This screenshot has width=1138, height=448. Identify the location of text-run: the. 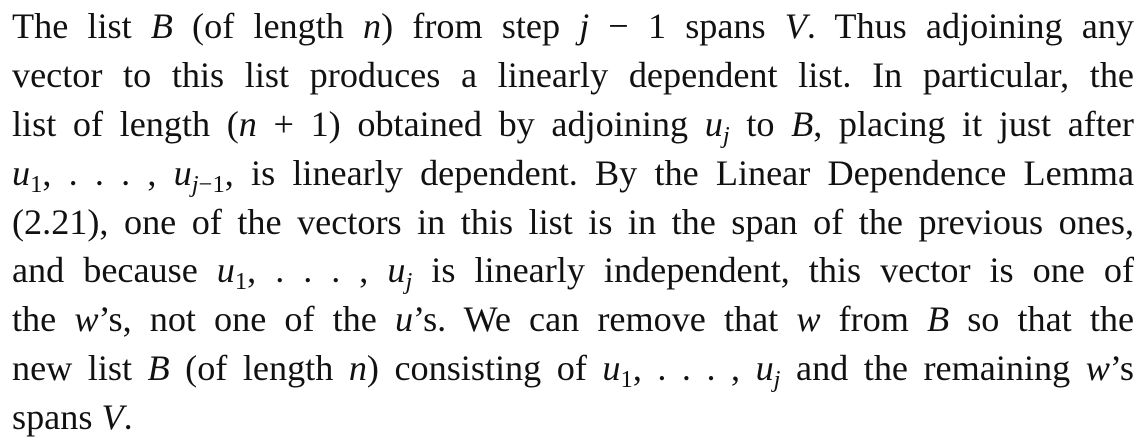
(43, 319).